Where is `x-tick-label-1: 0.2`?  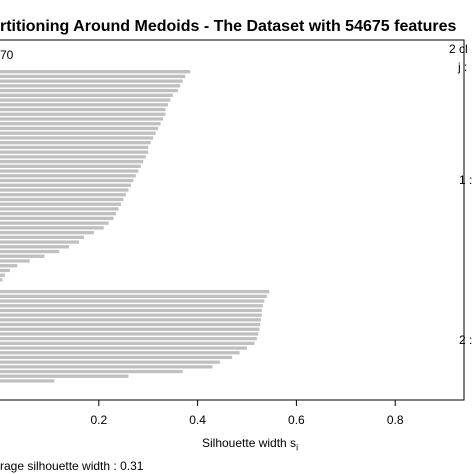 x-tick-label-1: 0.2 is located at coordinates (98, 420).